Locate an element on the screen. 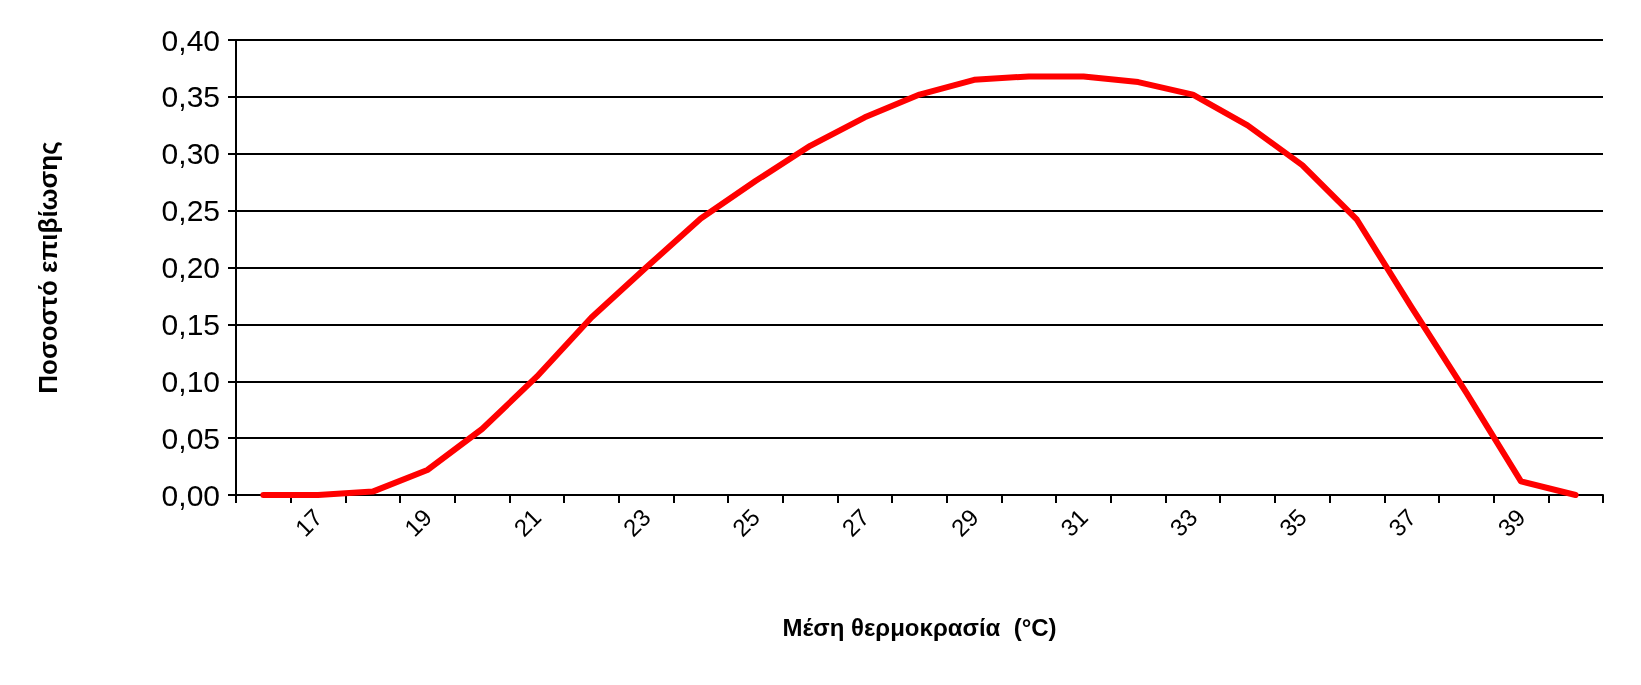 The height and width of the screenshot is (685, 1641). x-tick-label: 21 is located at coordinates (527, 522).